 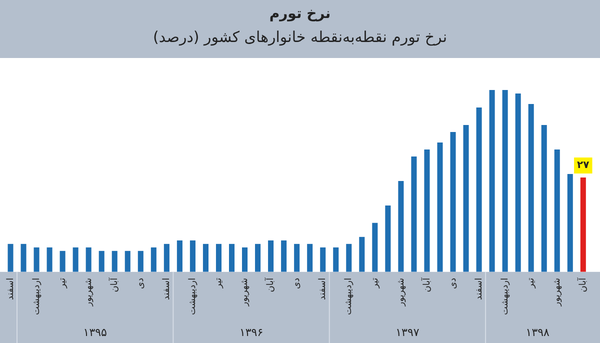 What do you see at coordinates (95, 332) in the screenshot?
I see `text: ۱۳۹۵` at bounding box center [95, 332].